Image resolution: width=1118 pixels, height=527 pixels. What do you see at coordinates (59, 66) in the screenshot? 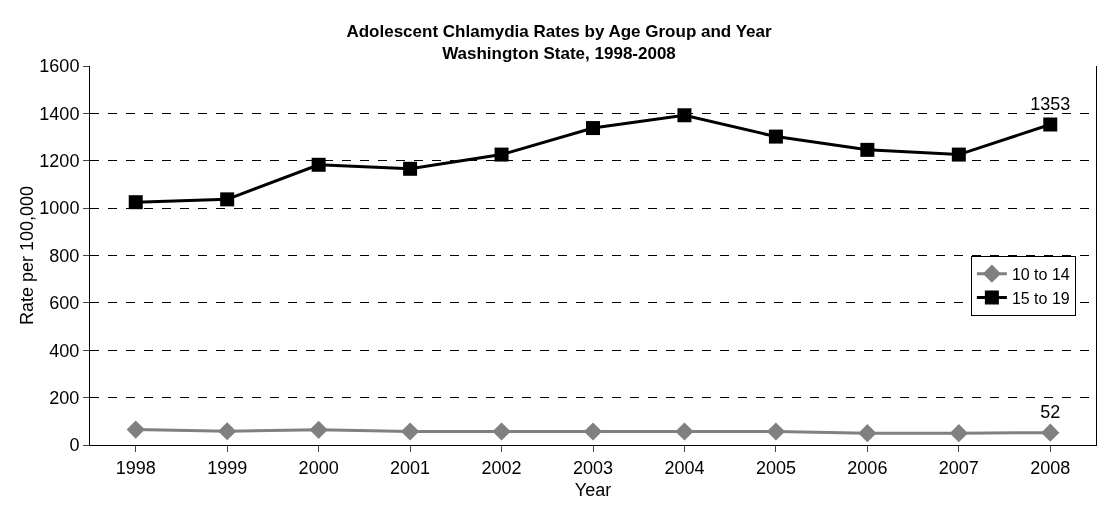
I see `y-tick-label: 1600` at bounding box center [59, 66].